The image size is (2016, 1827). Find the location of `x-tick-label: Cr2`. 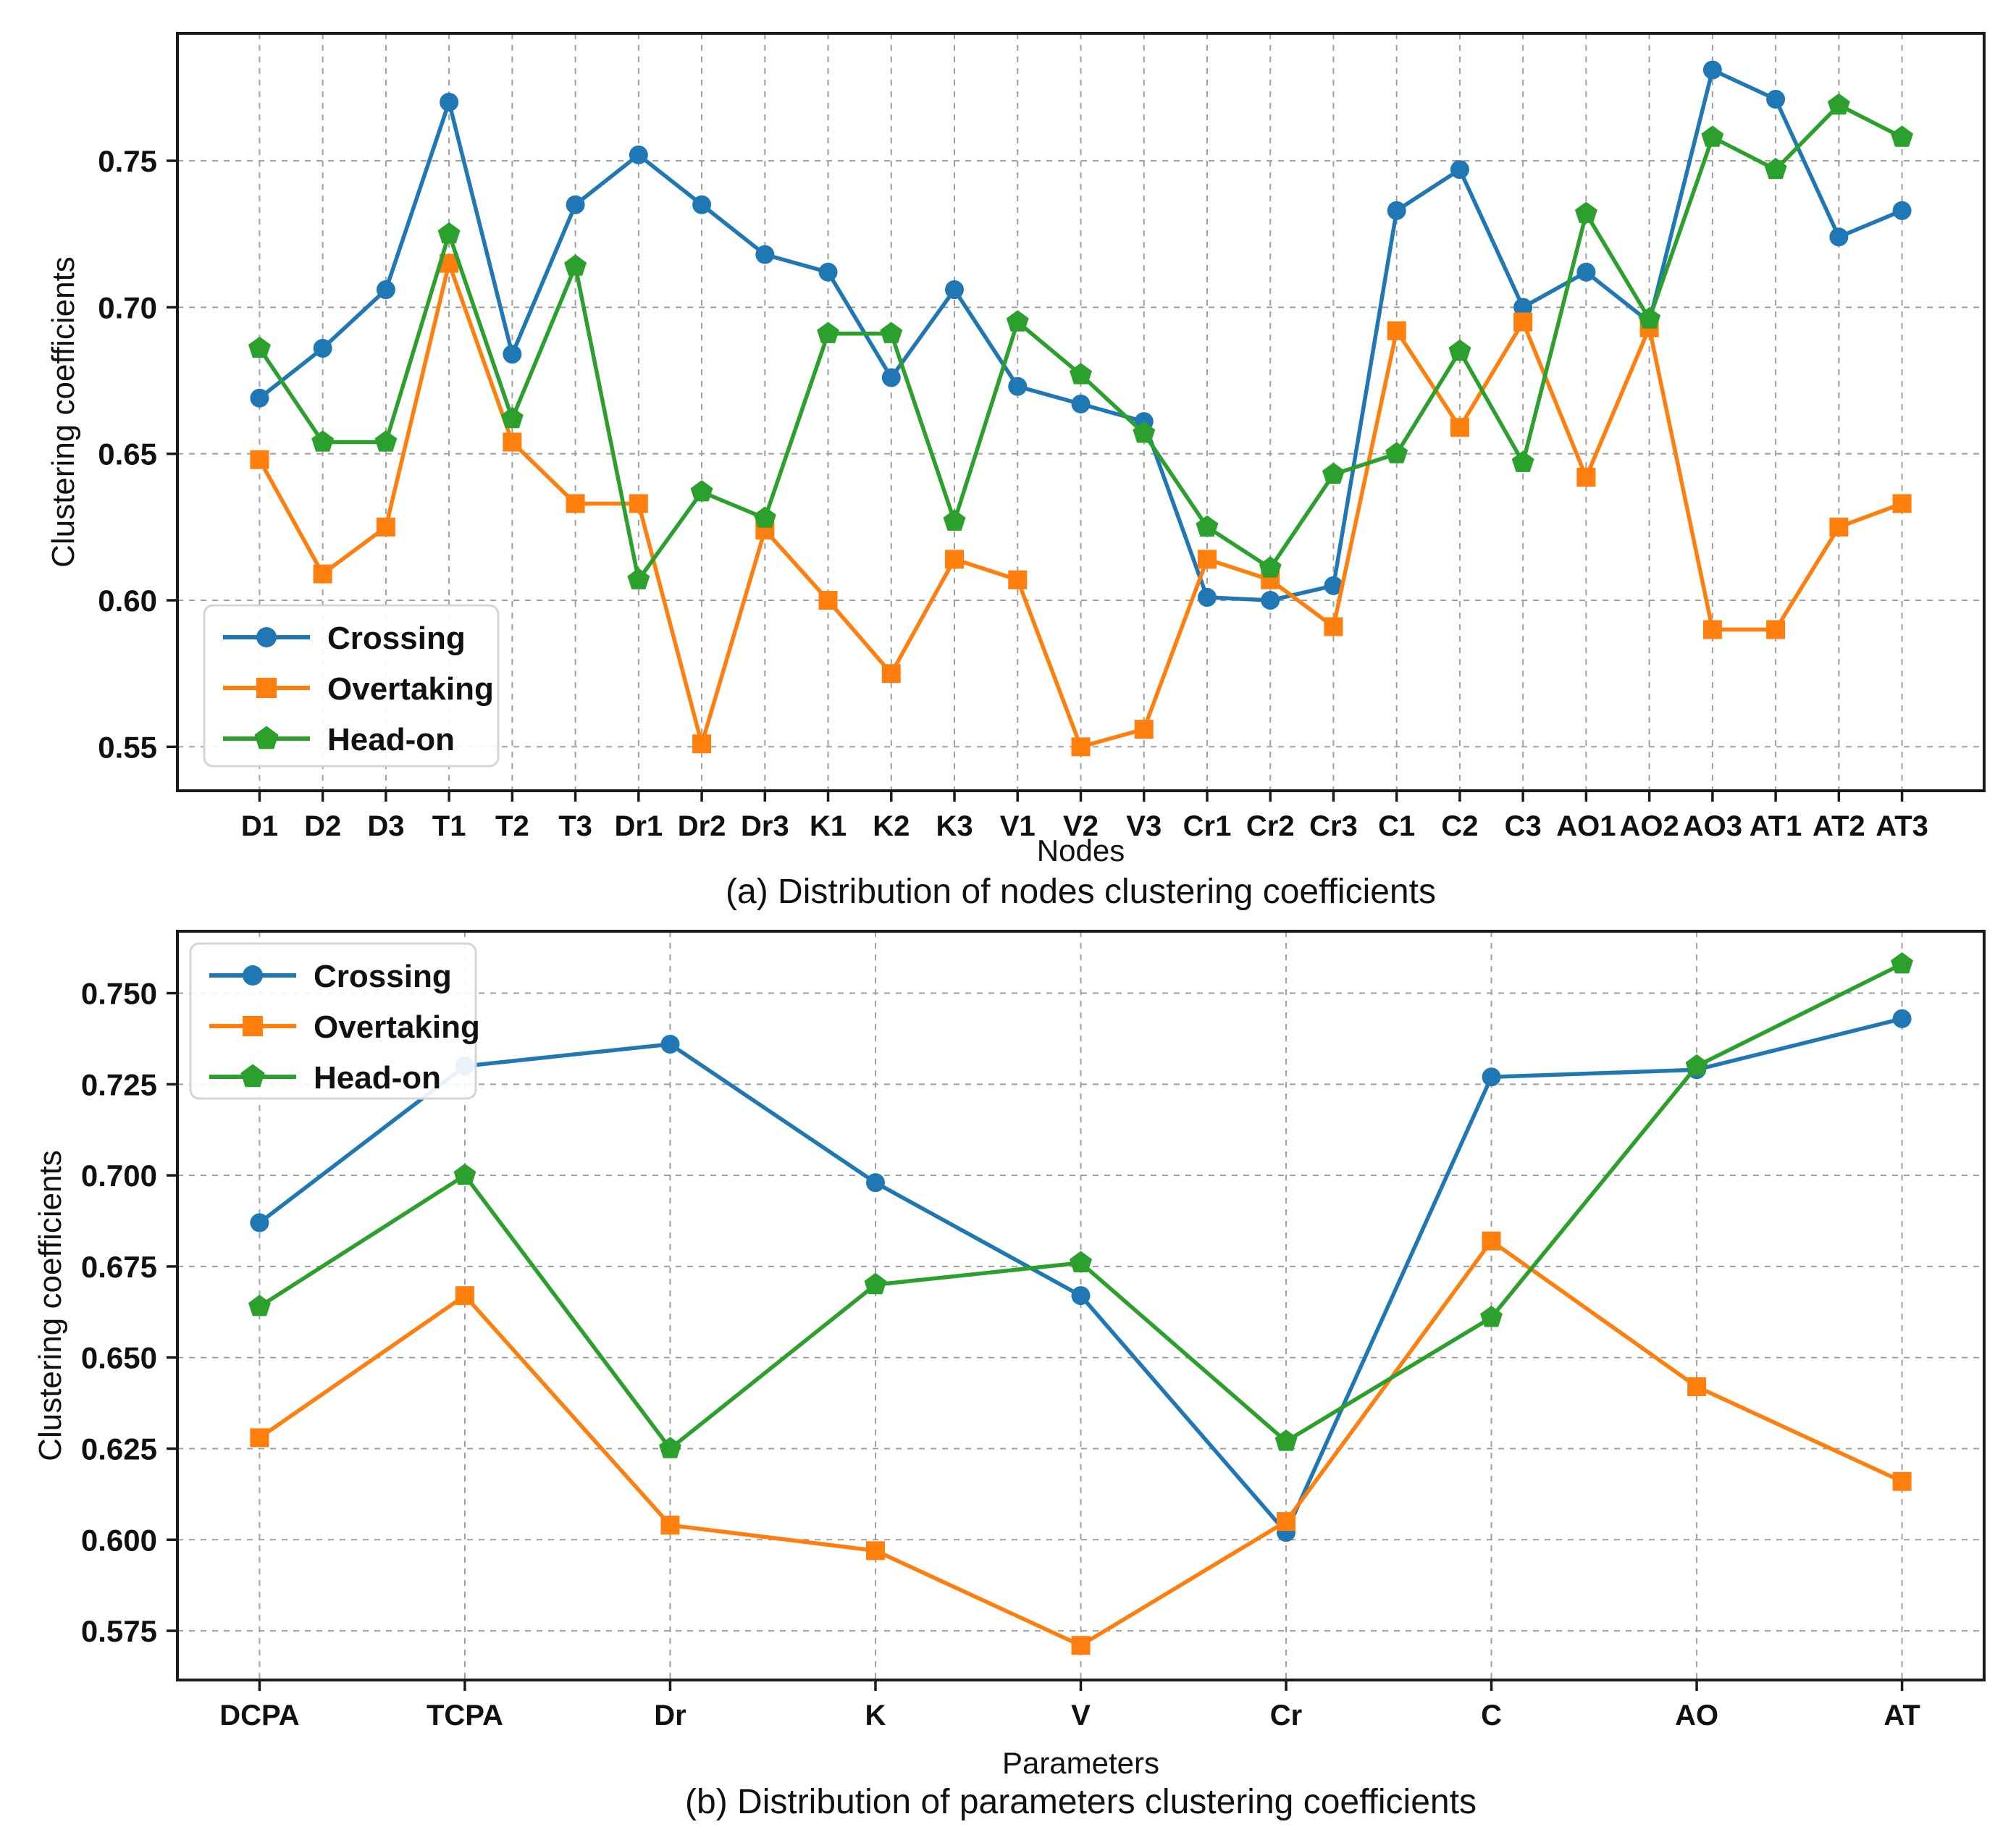

x-tick-label: Cr2 is located at coordinates (1270, 826).